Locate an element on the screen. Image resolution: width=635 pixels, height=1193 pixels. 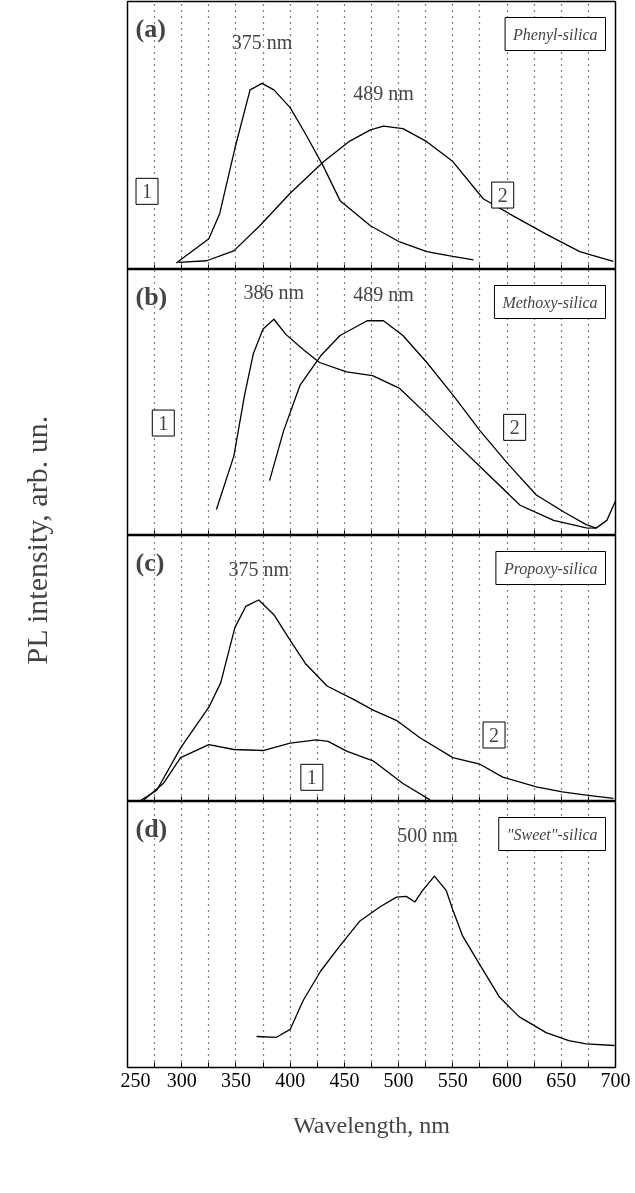
chart-subtitle: "Sweet"-silica is located at coordinates (552, 834).